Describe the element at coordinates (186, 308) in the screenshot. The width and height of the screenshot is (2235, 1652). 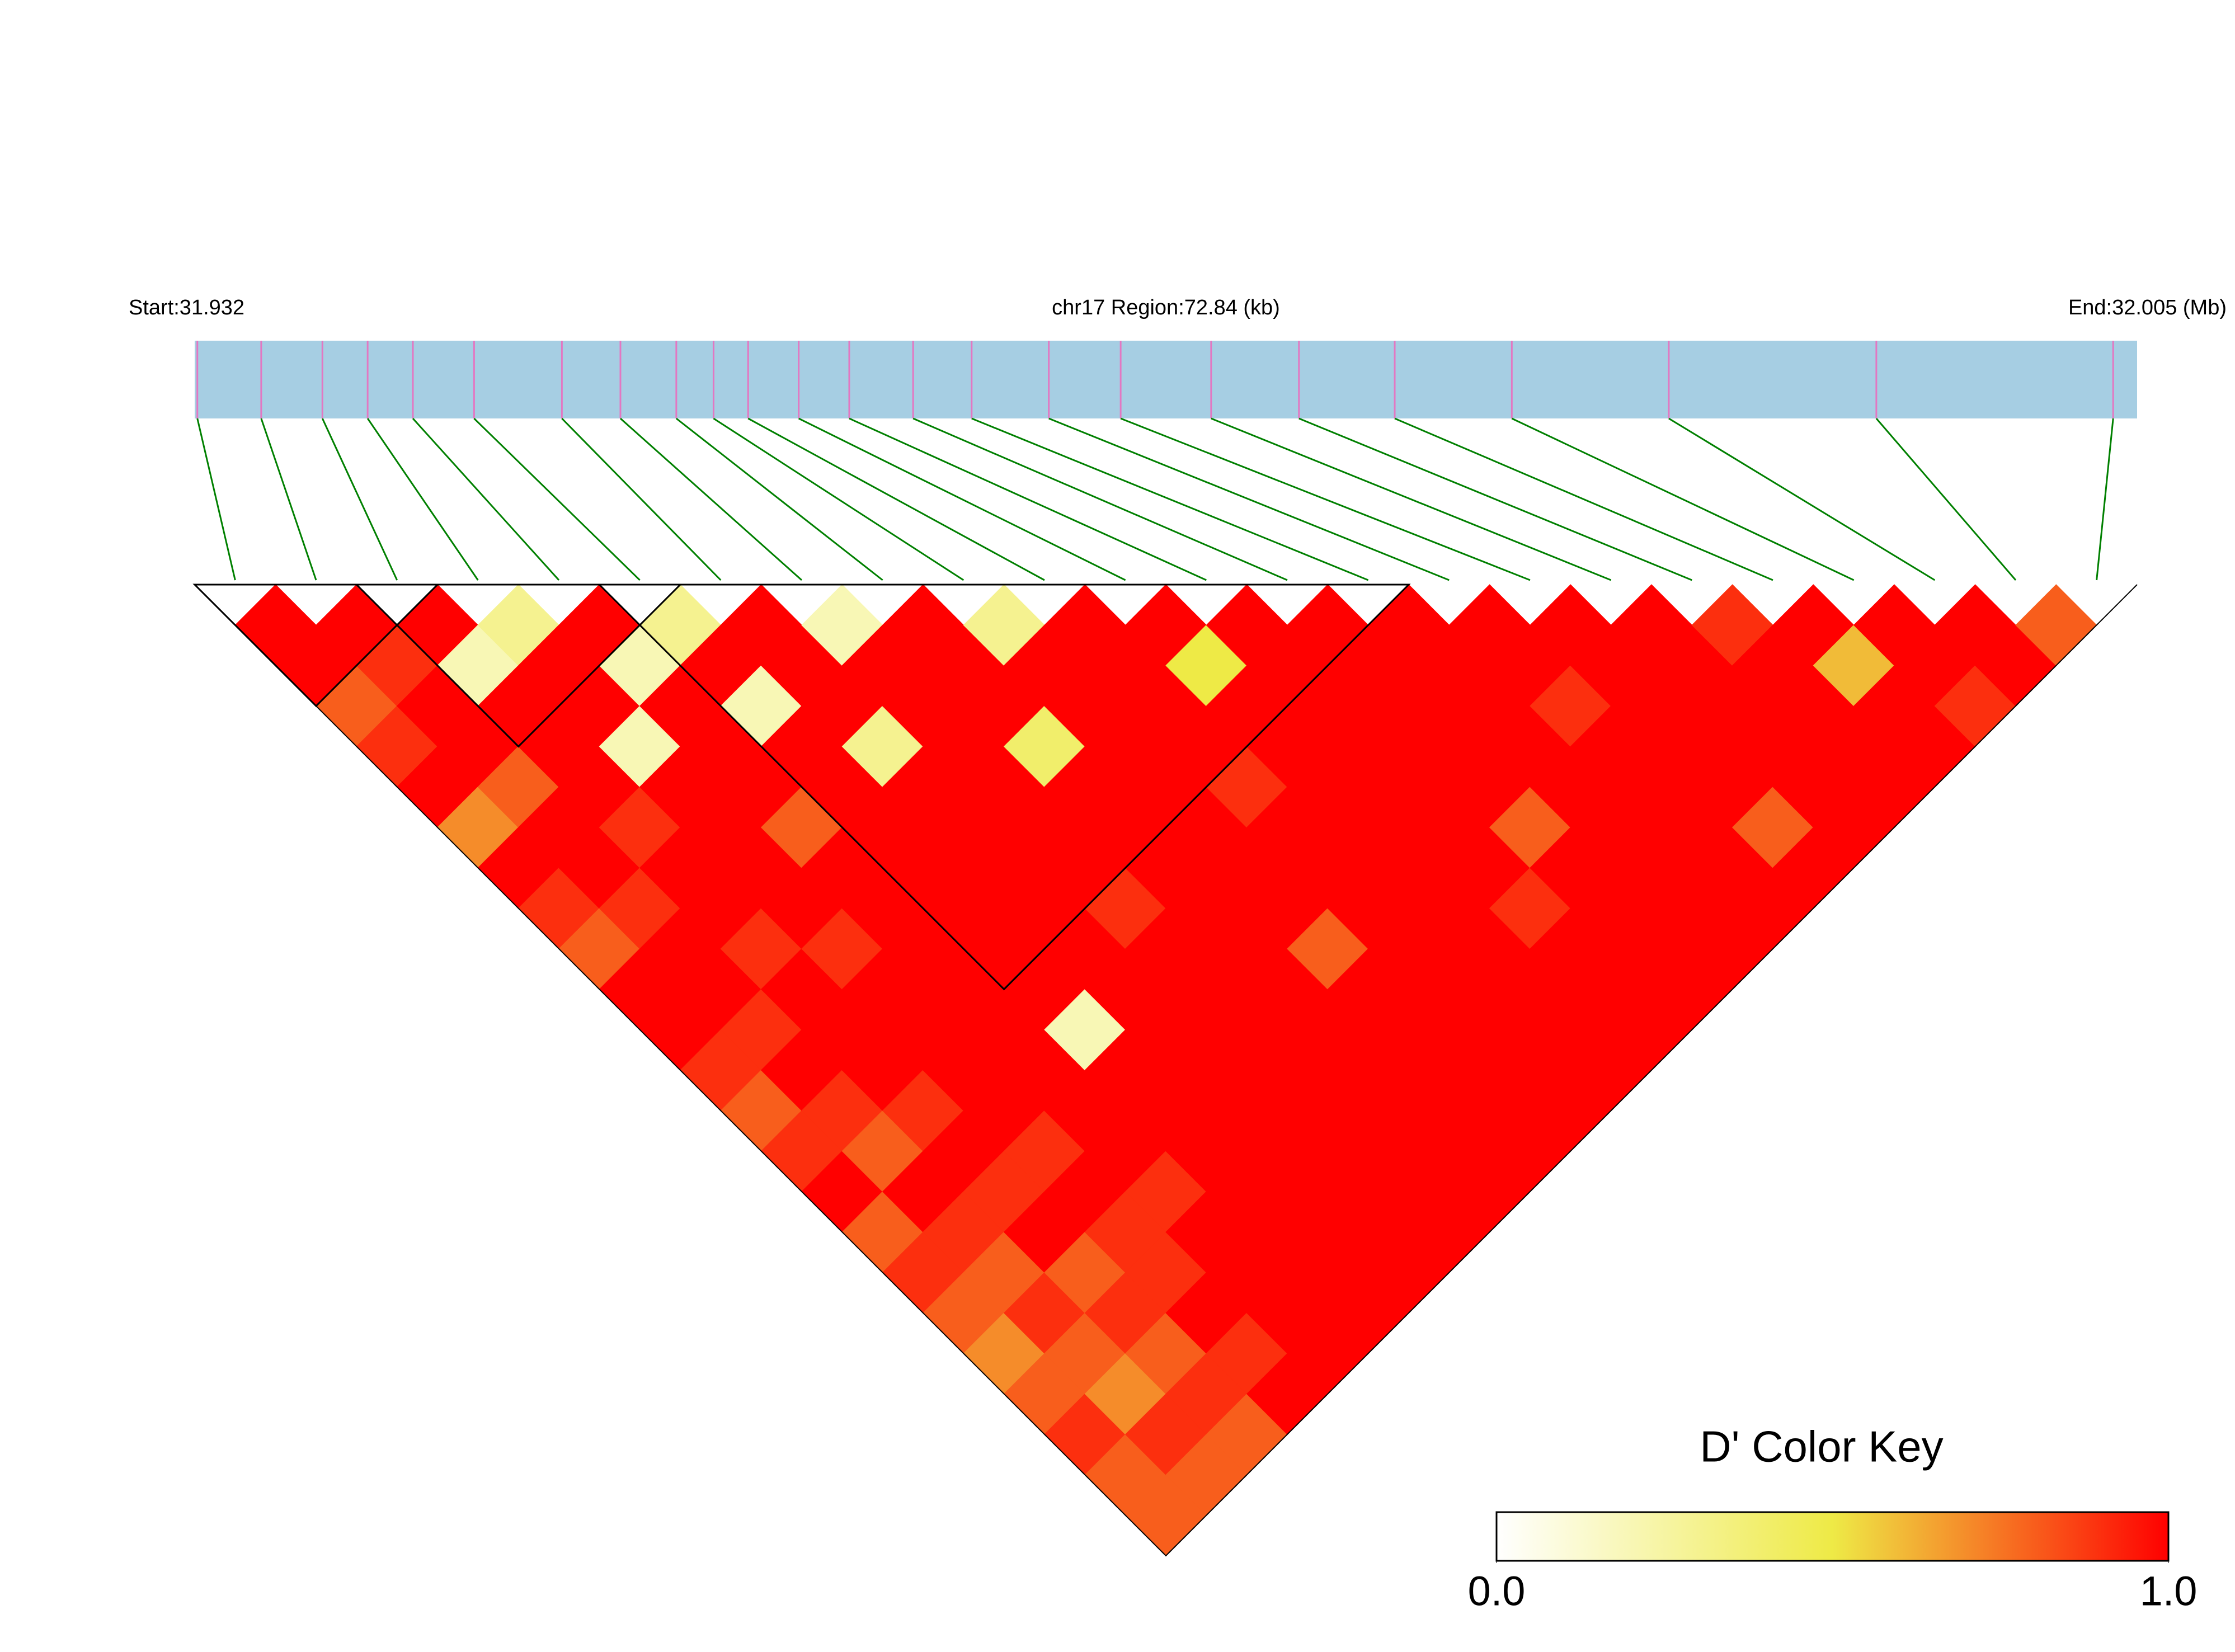
I see `start-label: Start:31.932` at that location.